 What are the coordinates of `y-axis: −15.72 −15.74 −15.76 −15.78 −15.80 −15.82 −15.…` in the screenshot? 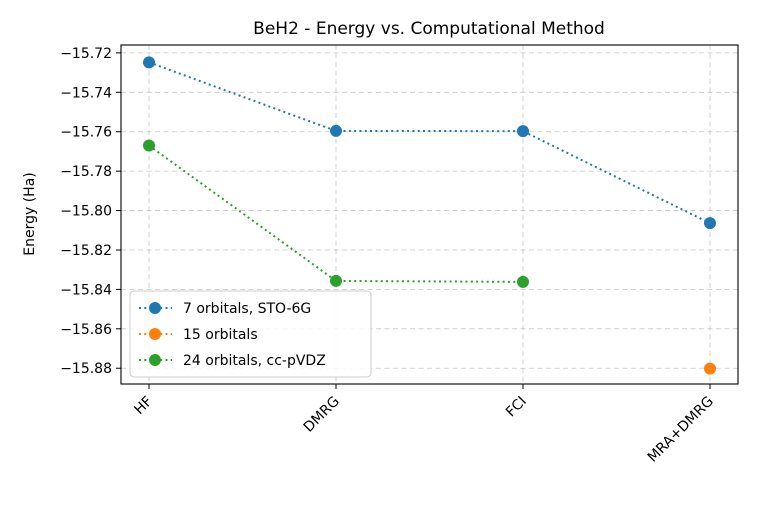 It's located at (90, 211).